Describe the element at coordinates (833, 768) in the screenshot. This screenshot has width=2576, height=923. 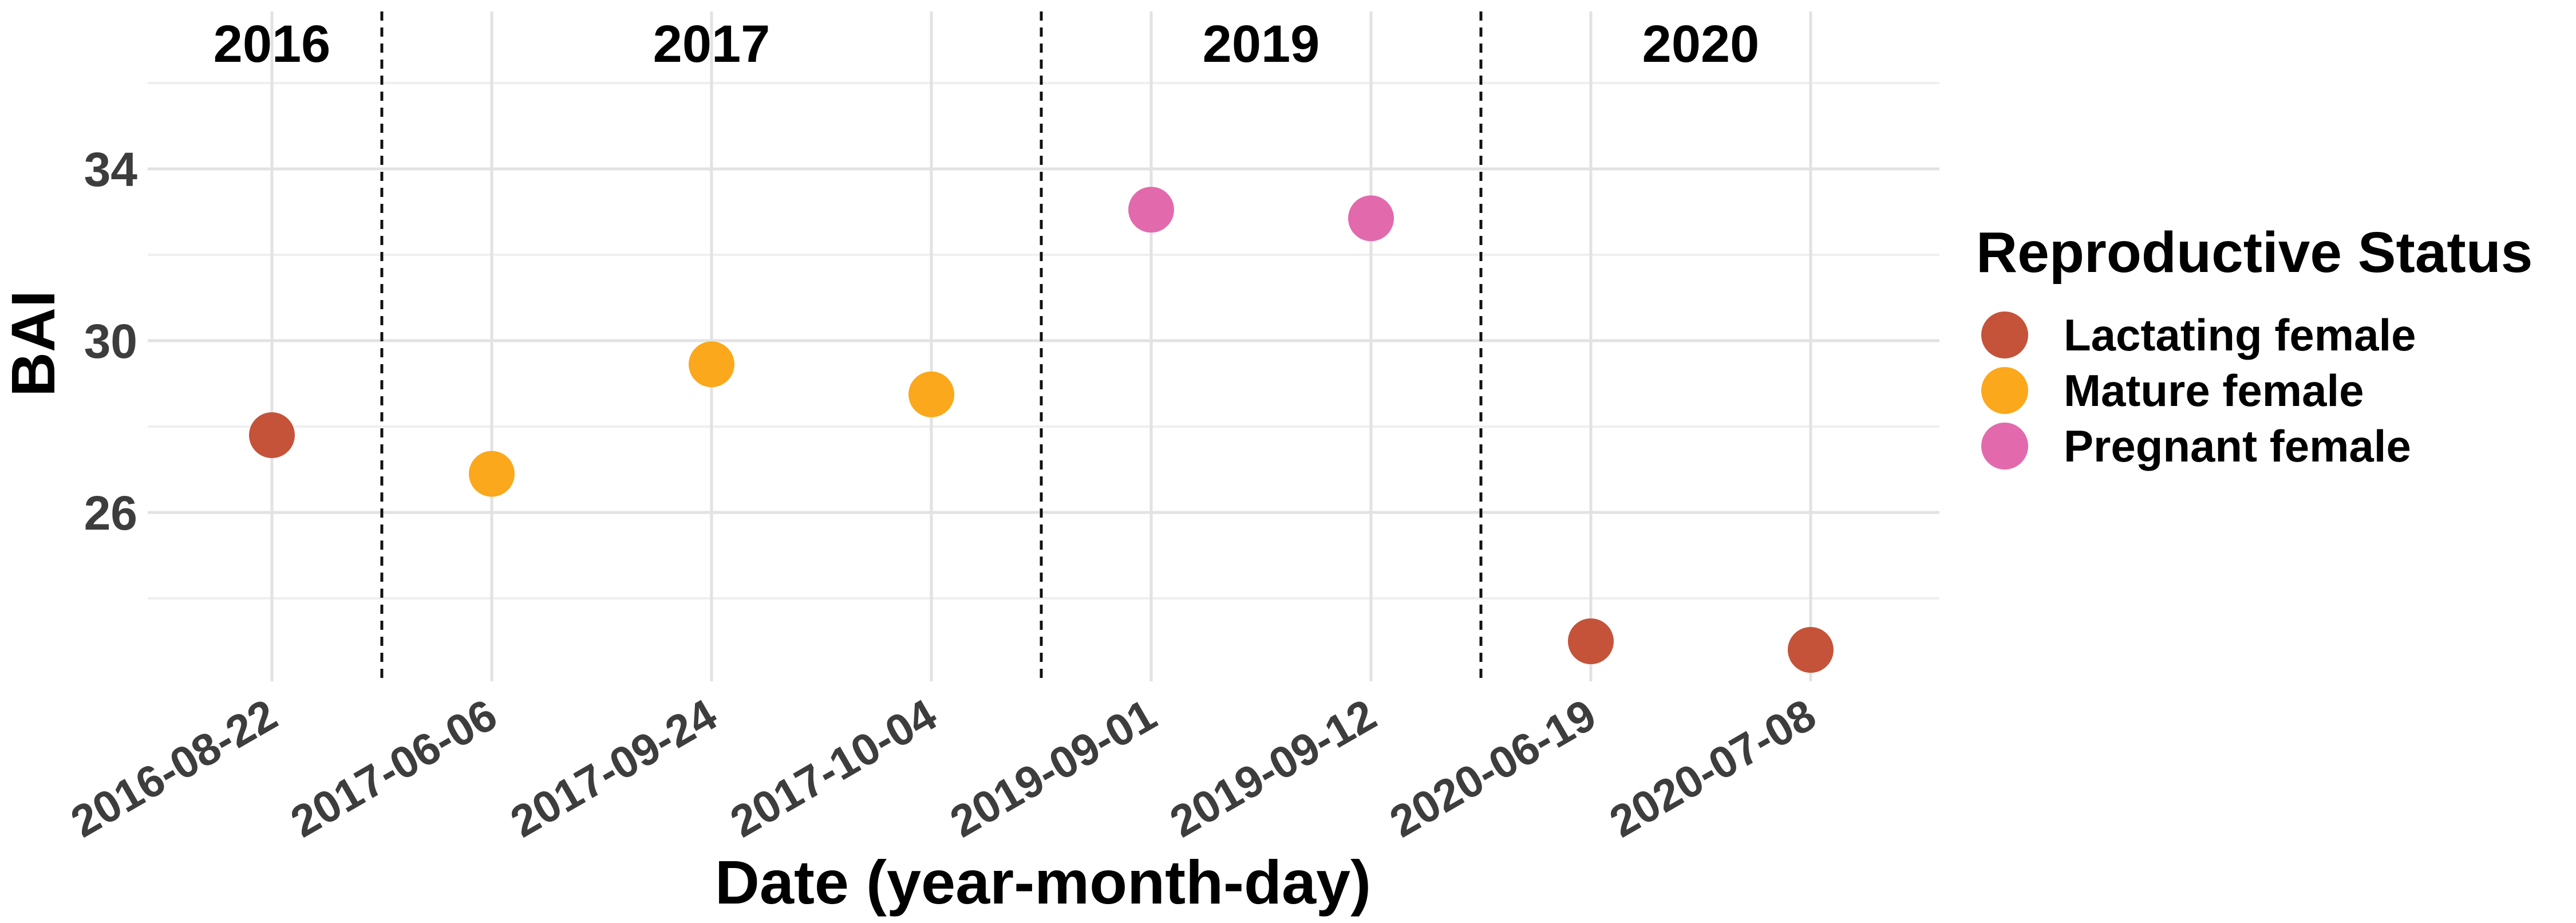
I see `x-tick-label: 2017-10-04` at that location.